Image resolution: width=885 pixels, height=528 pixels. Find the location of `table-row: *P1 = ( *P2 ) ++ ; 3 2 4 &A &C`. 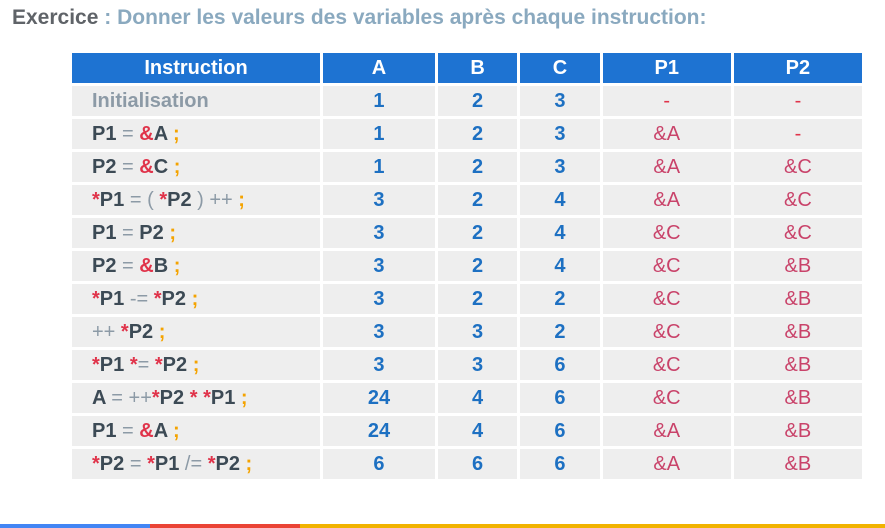

table-row: *P1 = ( *P2 ) ++ ; 3 2 4 &A &C is located at coordinates (467, 200).